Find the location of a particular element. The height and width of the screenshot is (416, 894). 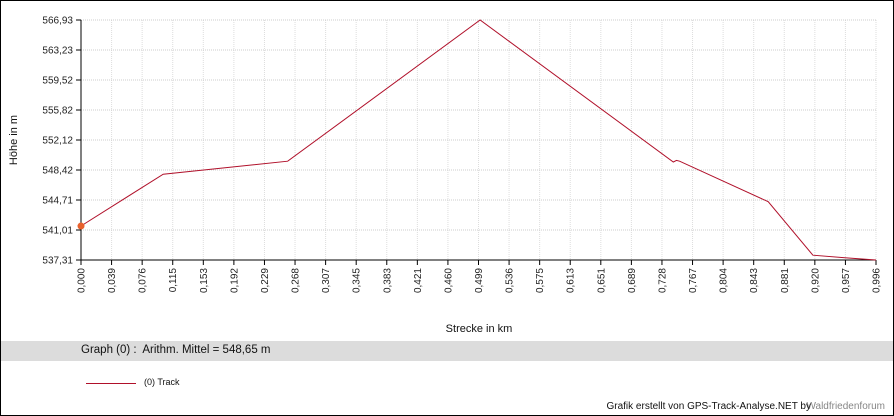

watermark-text: Waldfriedenforum is located at coordinates (845, 406).